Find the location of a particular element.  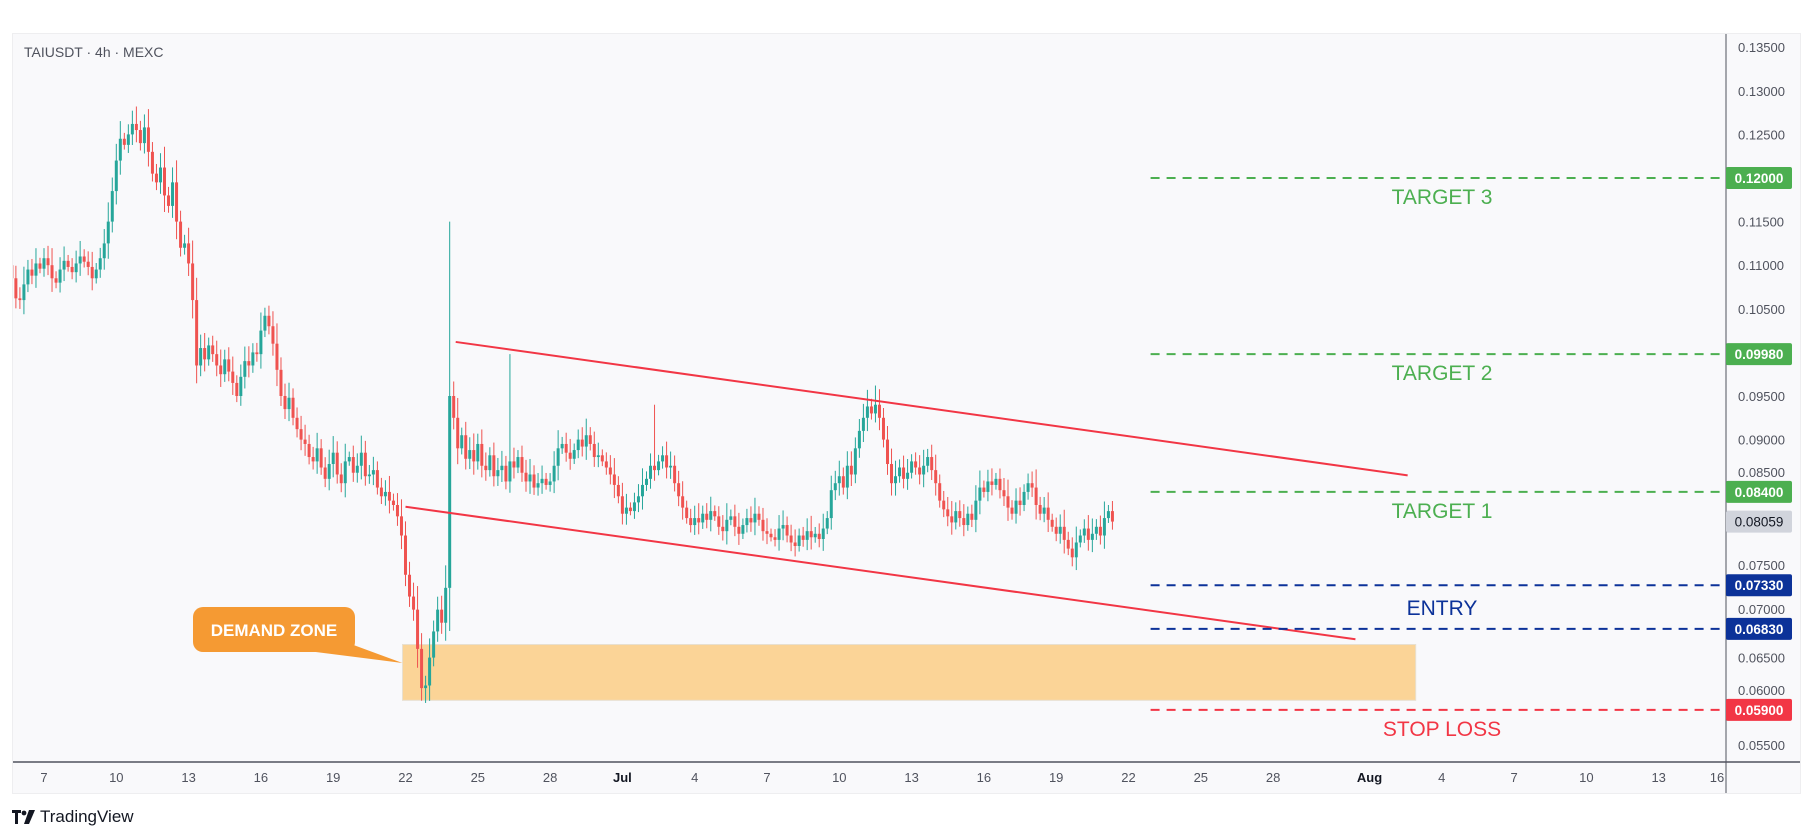

time-tick-label: 7 is located at coordinates (1513, 777).